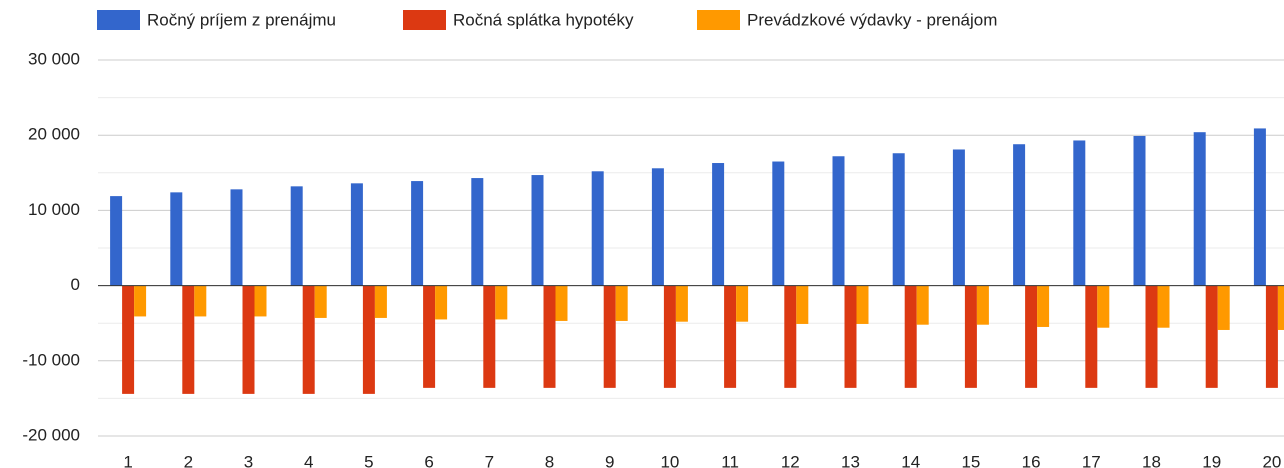 This screenshot has height=468, width=1284. I want to click on x-tick-label: 3, so click(248, 460).